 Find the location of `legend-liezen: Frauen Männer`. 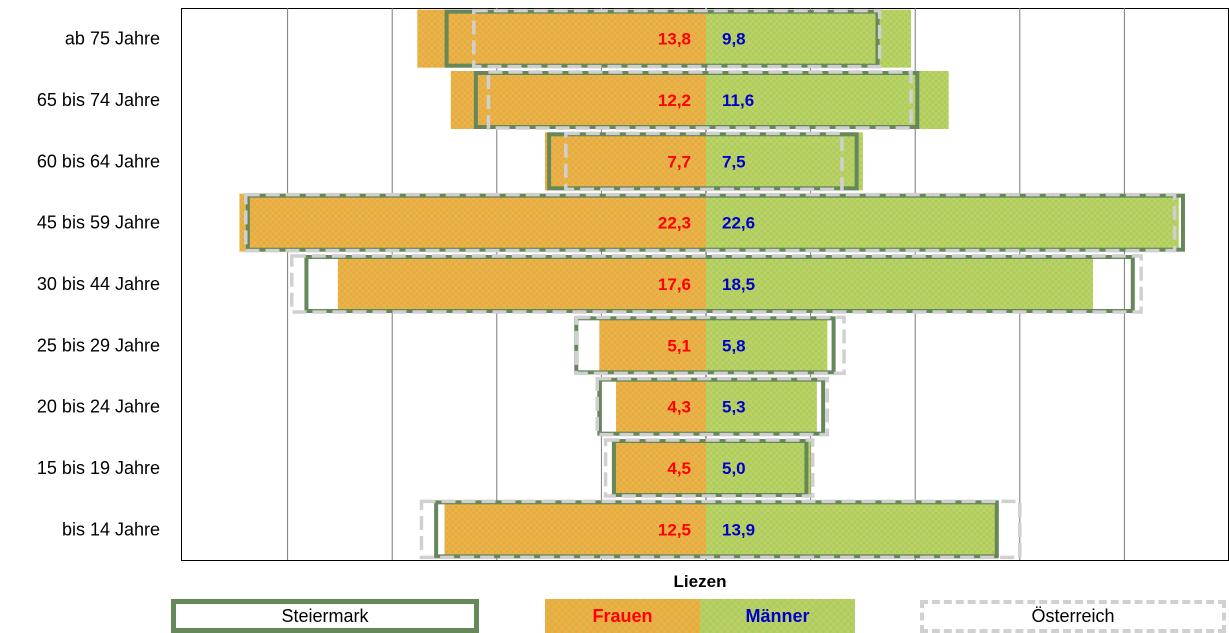

legend-liezen: Frauen Männer is located at coordinates (700, 616).